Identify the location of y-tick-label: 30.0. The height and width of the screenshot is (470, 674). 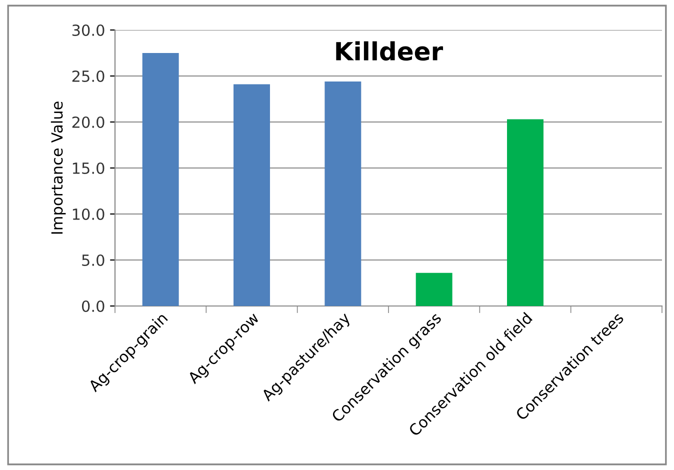
(88, 30).